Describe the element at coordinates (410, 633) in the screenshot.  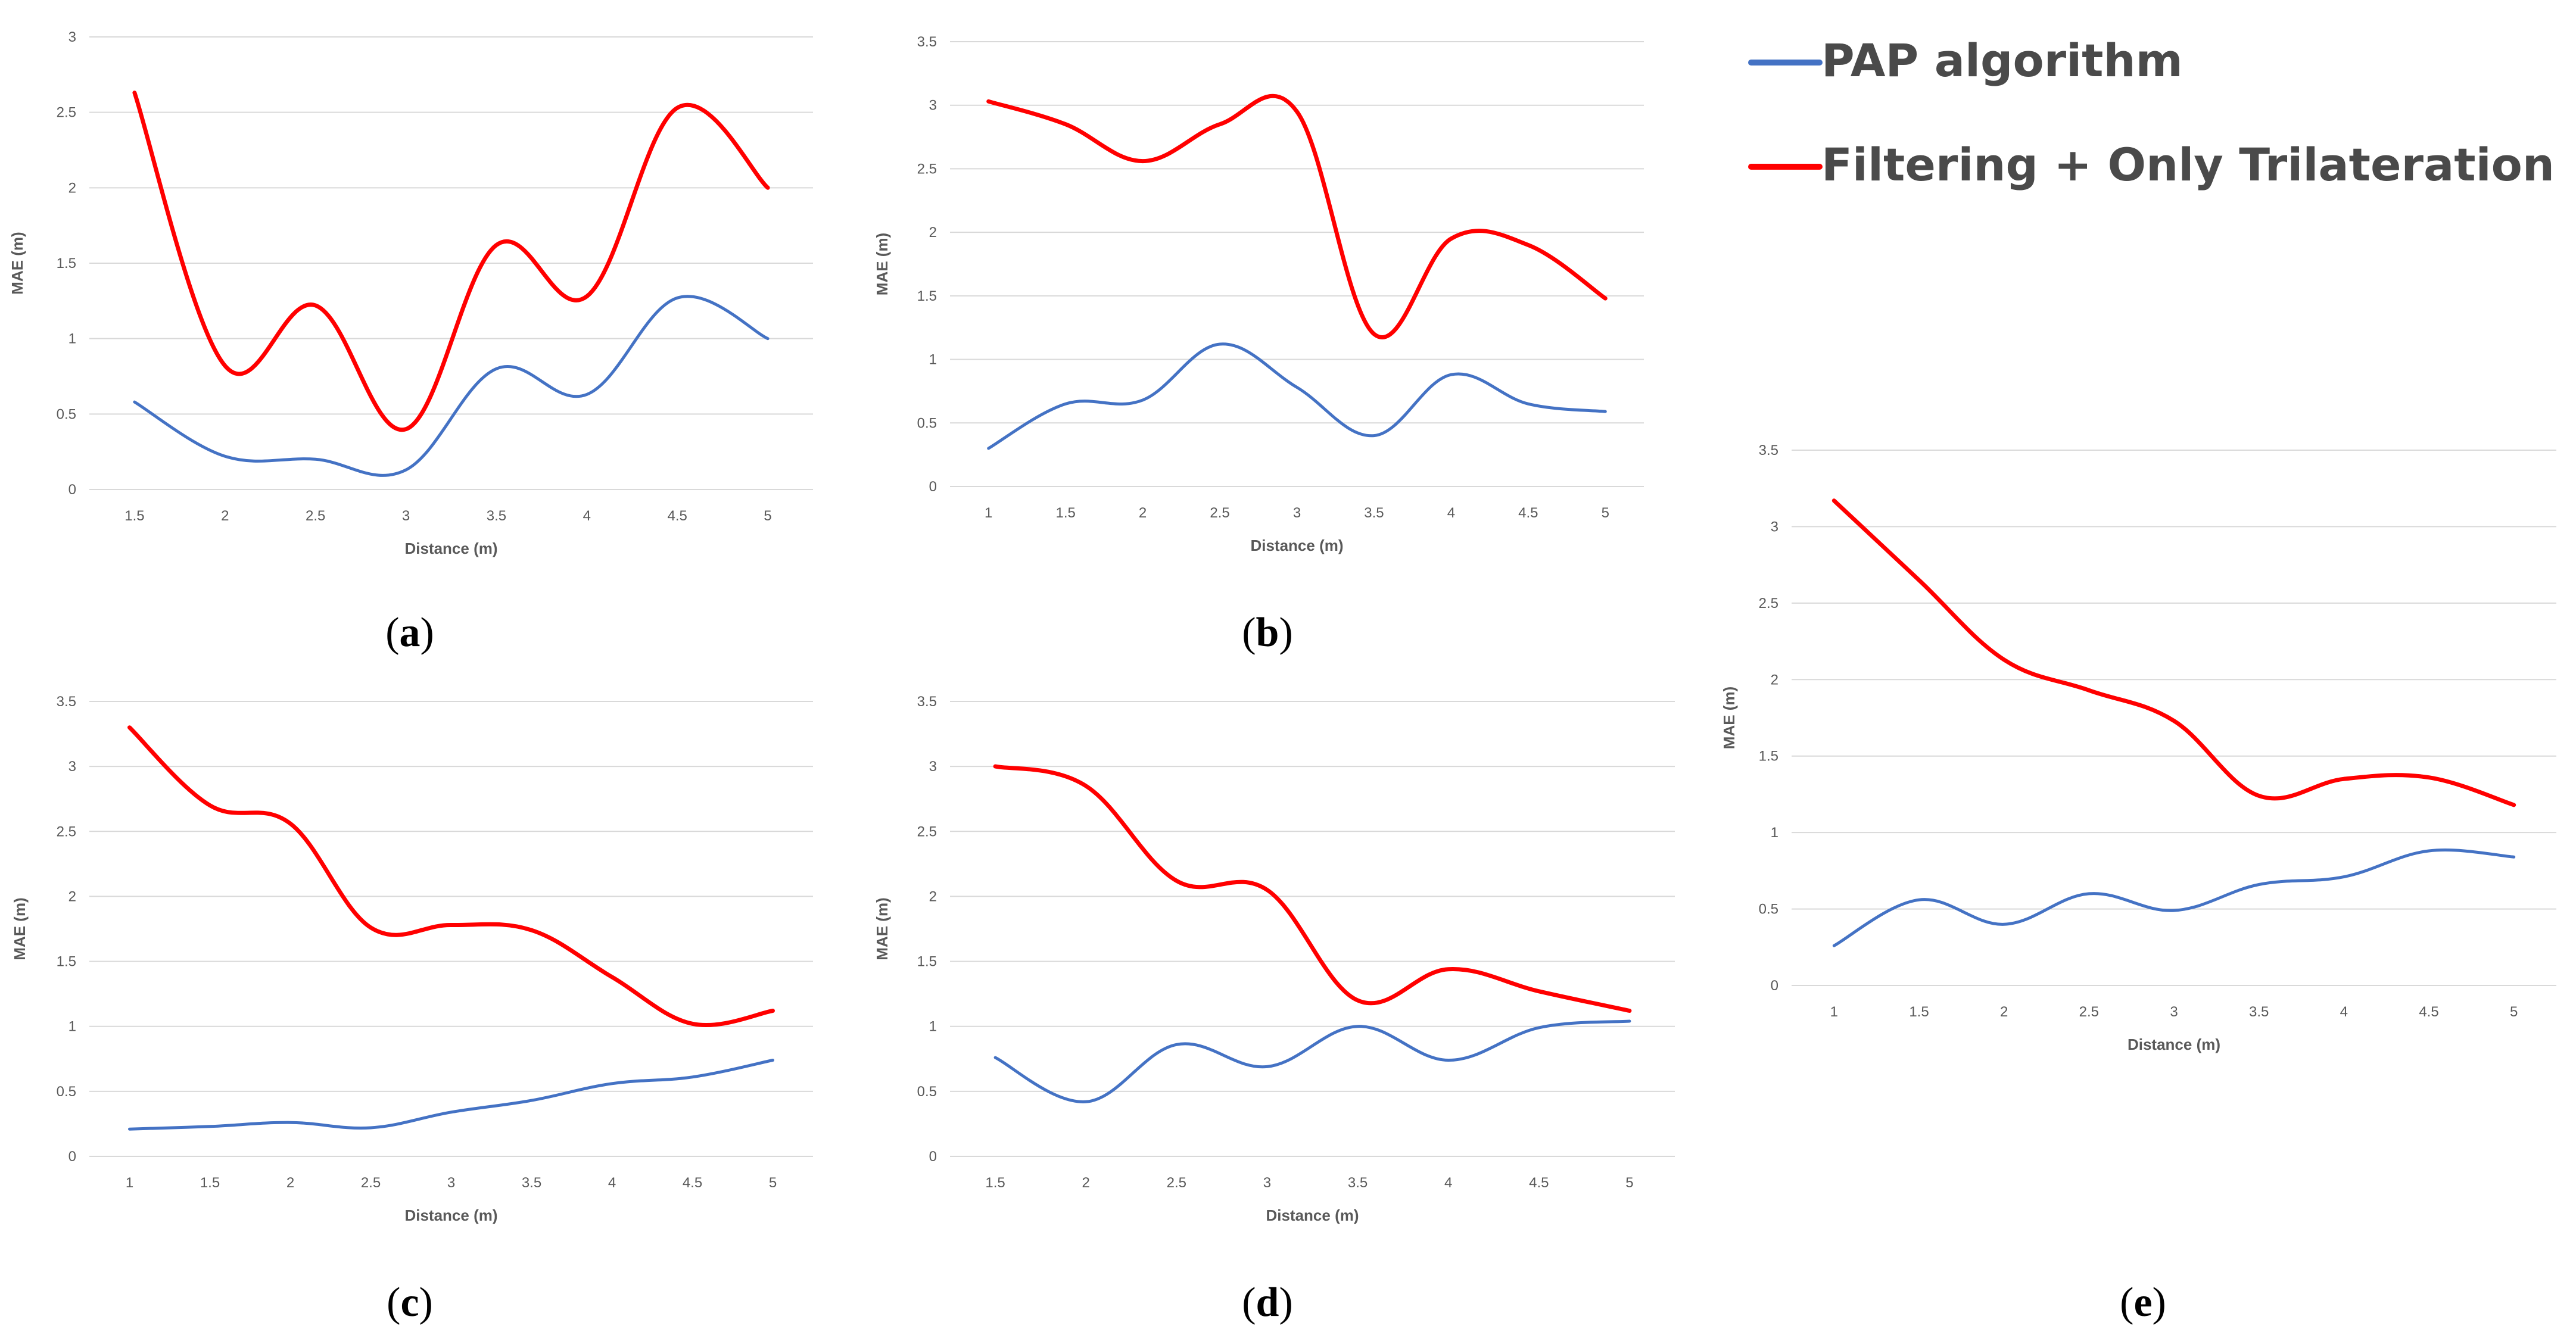
I see `caption-letter: a` at that location.